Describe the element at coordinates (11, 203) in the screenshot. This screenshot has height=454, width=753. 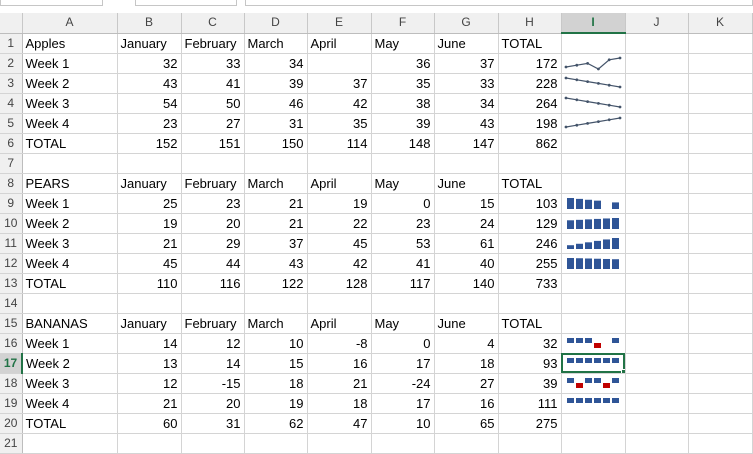
I see `row-header-9: 9` at that location.